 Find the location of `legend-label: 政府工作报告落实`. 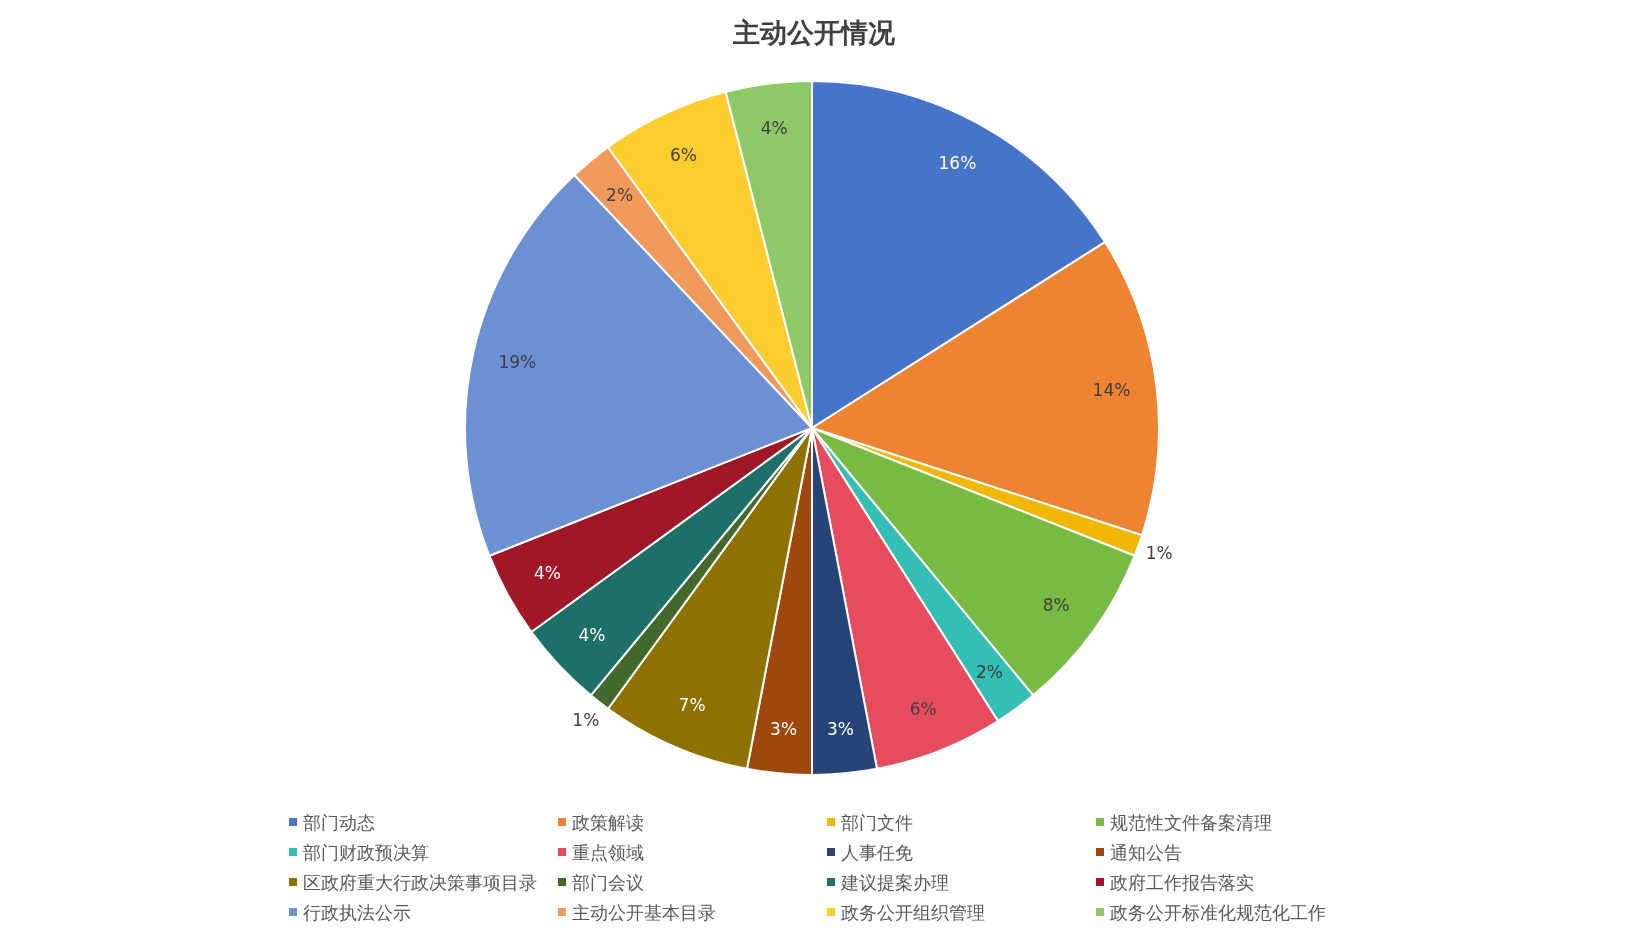

legend-label: 政府工作报告落实 is located at coordinates (1182, 882).